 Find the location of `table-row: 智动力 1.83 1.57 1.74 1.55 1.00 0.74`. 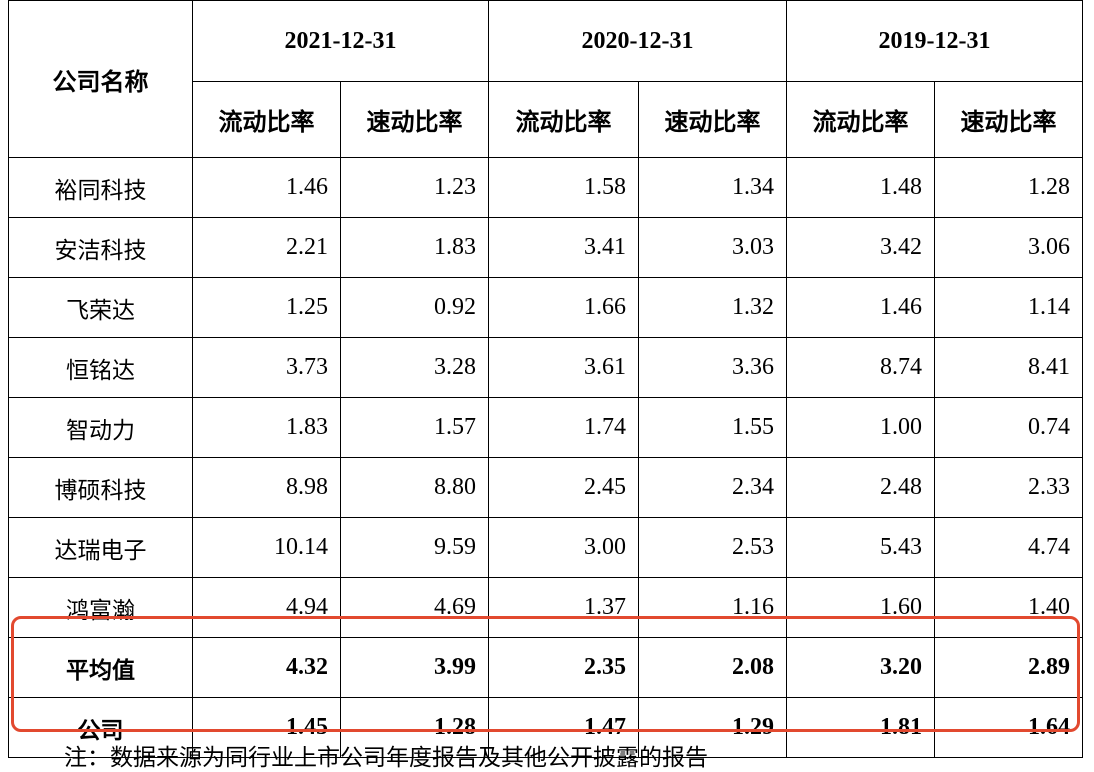

table-row: 智动力 1.83 1.57 1.74 1.55 1.00 0.74 is located at coordinates (545, 427).